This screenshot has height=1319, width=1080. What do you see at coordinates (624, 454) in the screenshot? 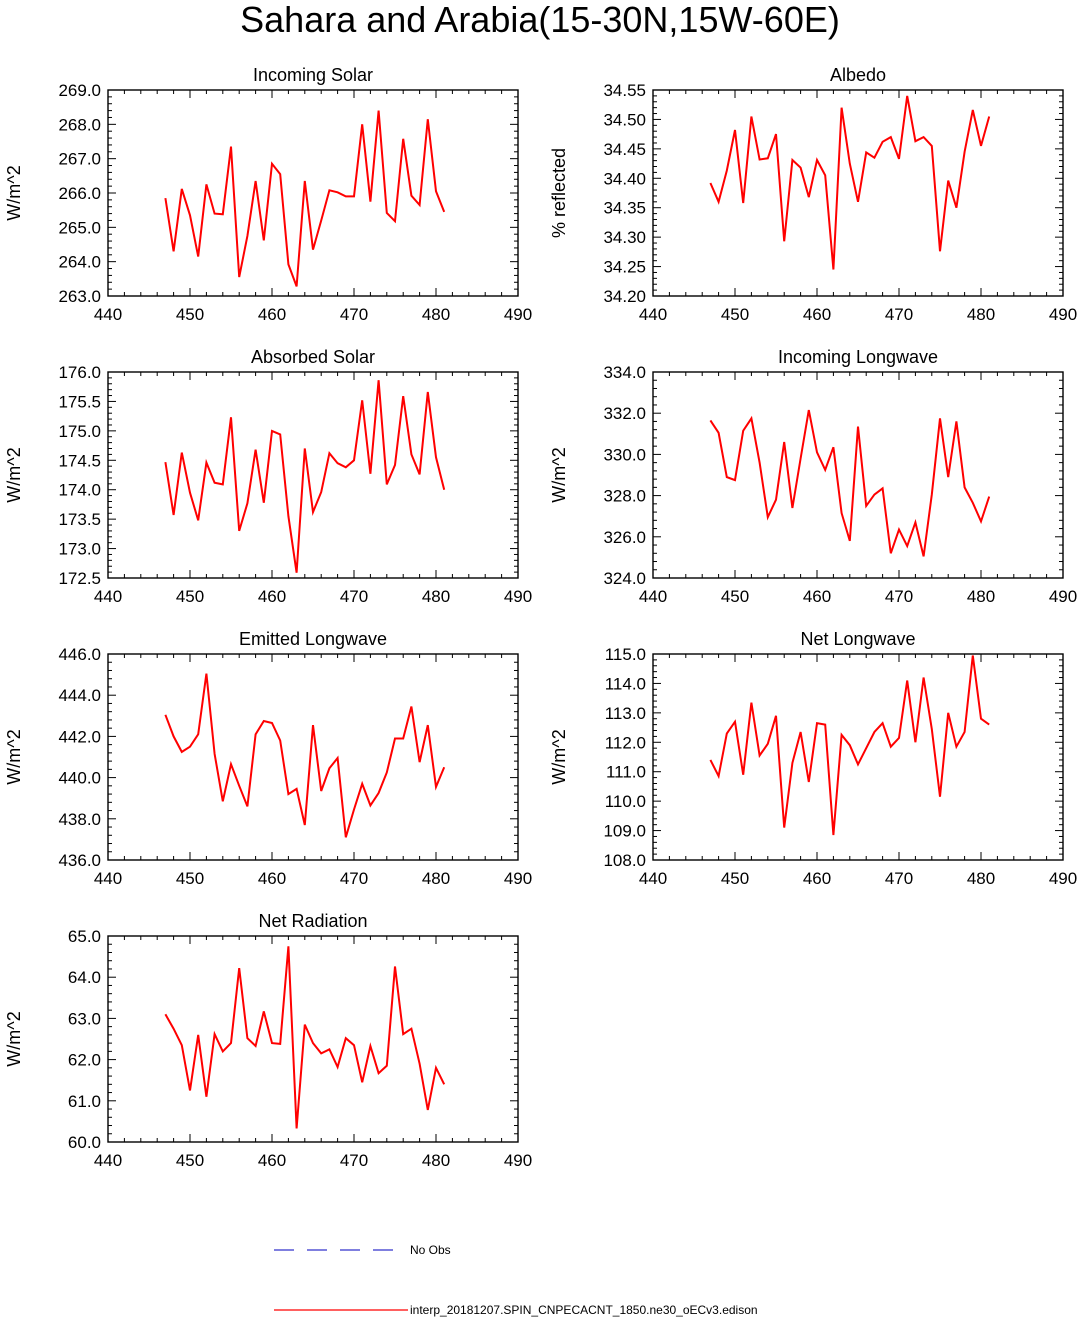
I see `y-tick-label: 330.0` at bounding box center [624, 454].